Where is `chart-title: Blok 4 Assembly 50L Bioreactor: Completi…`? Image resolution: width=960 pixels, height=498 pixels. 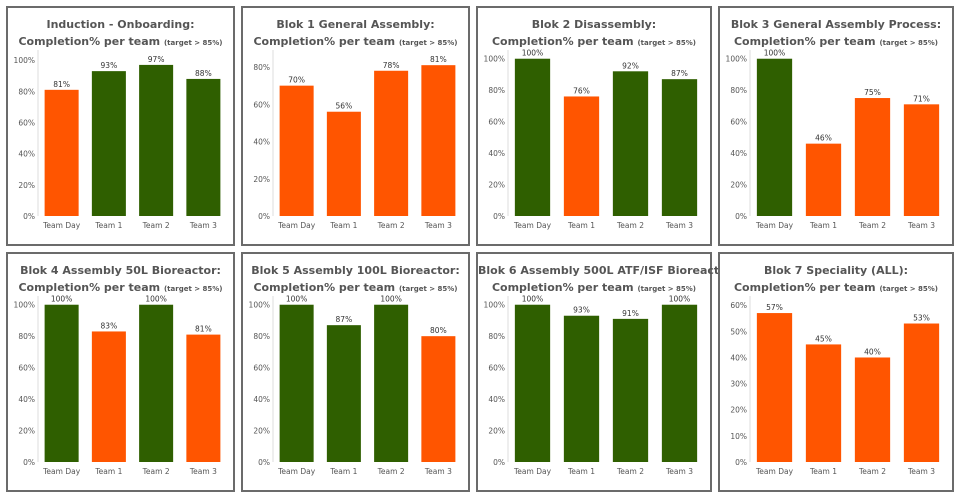 chart-title: Blok 4 Assembly 50L Bioreactor: Completi… is located at coordinates (120, 280).